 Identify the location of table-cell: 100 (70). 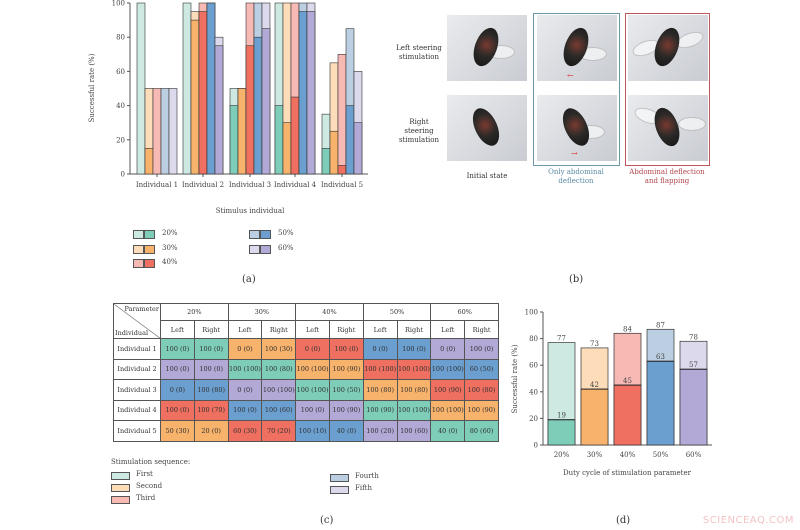
(211, 410).